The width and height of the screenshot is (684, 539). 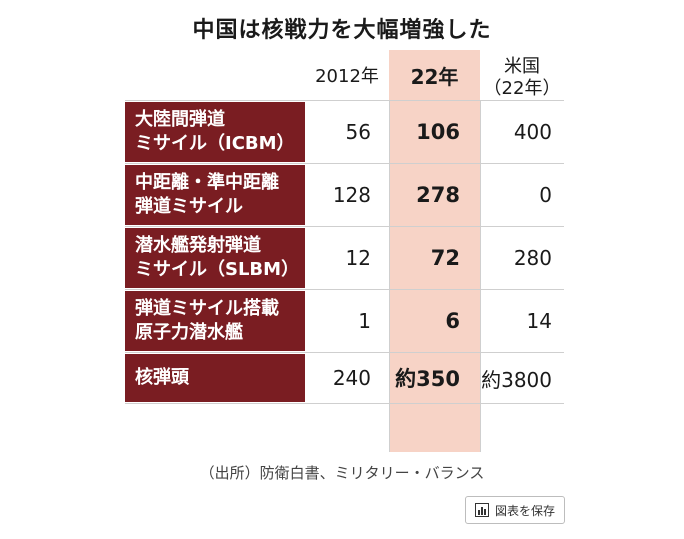 What do you see at coordinates (532, 132) in the screenshot?
I see `cell-us: 400` at bounding box center [532, 132].